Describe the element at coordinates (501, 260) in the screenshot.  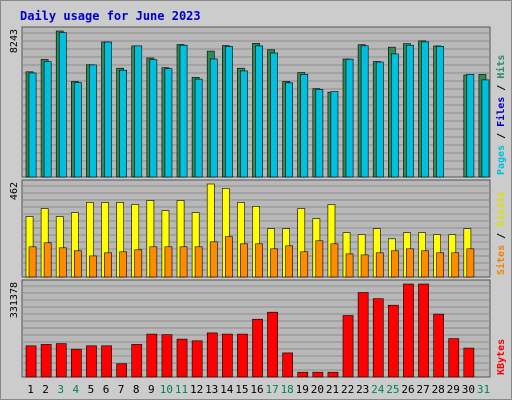
I see `visits-legend-sites: Sites` at that location.